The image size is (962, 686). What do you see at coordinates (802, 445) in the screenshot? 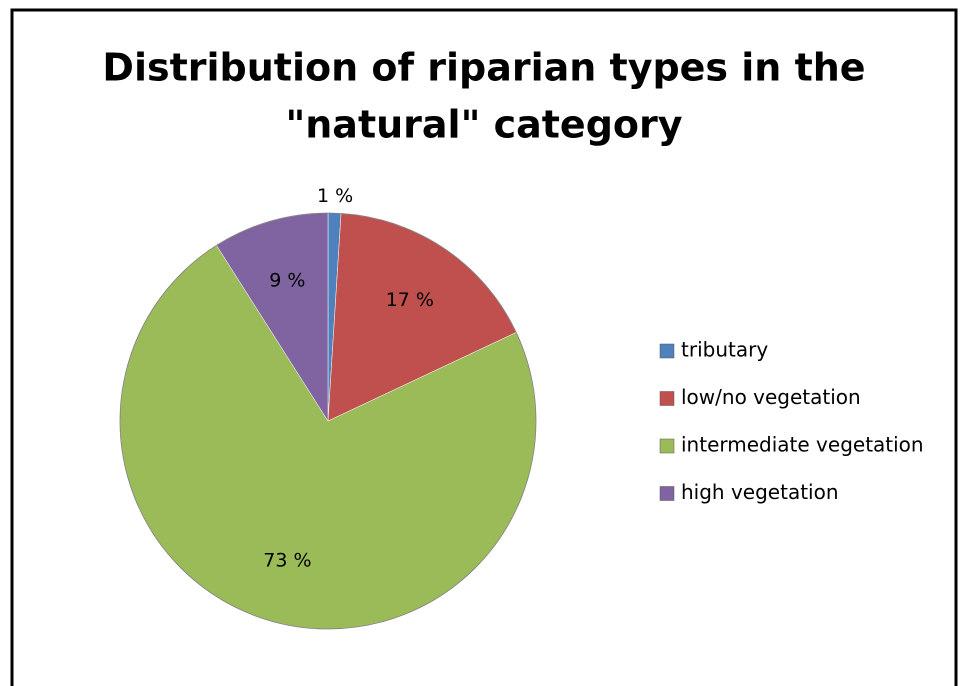
I see `legend-label: intermediate vegetation` at bounding box center [802, 445].